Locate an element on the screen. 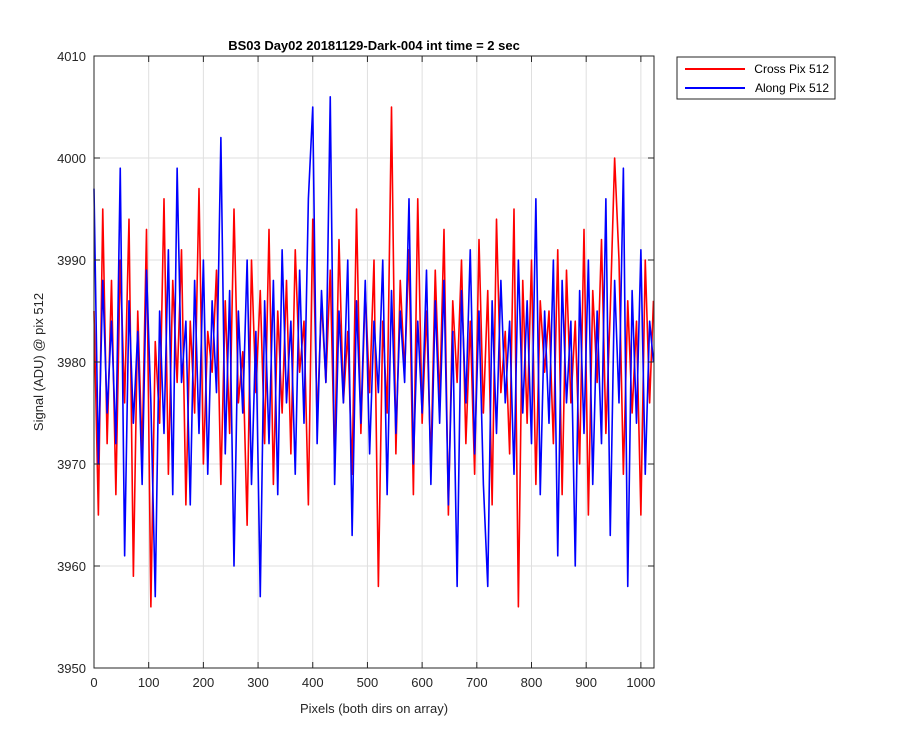  y-tick-label: 3960 is located at coordinates (71, 566).